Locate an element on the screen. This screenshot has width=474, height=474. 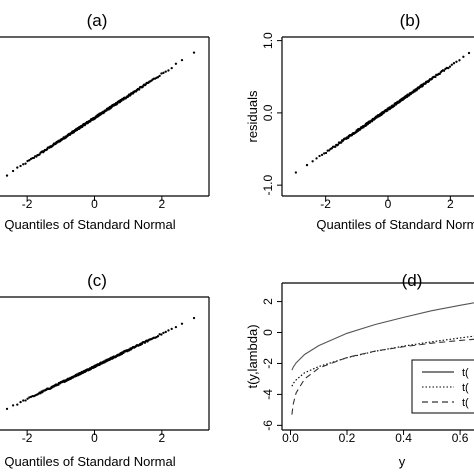
y-tick-label: 2 is located at coordinates (268, 301).